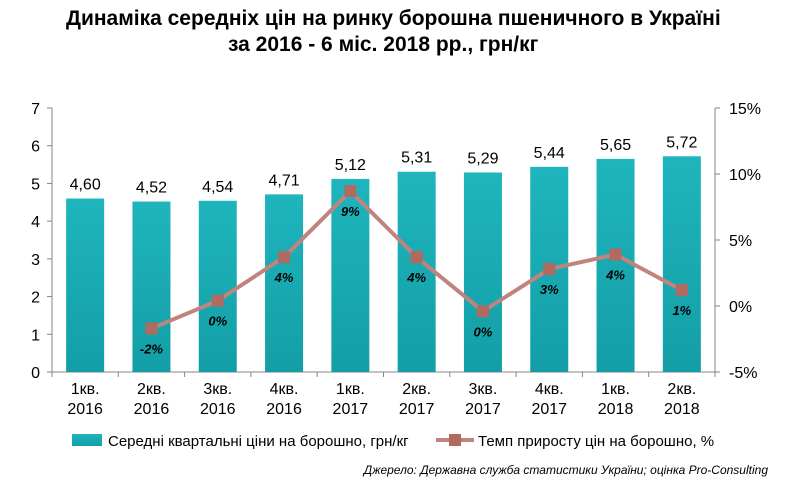 The image size is (794, 488). Describe the element at coordinates (35, 184) in the screenshot. I see `y-left-tick-label: 5` at that location.